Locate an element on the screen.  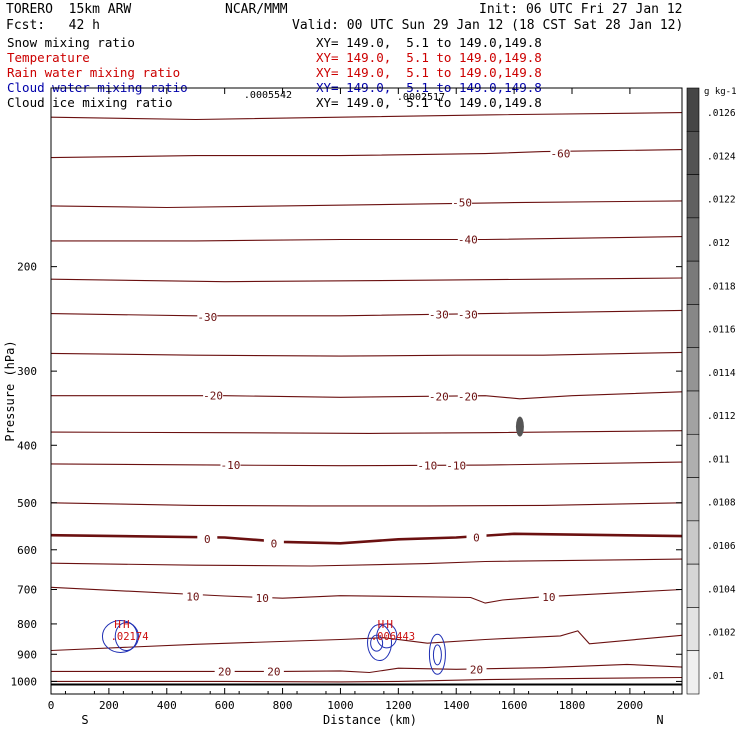
colorbar-tick-label: .0116 is located at coordinates (721, 330).